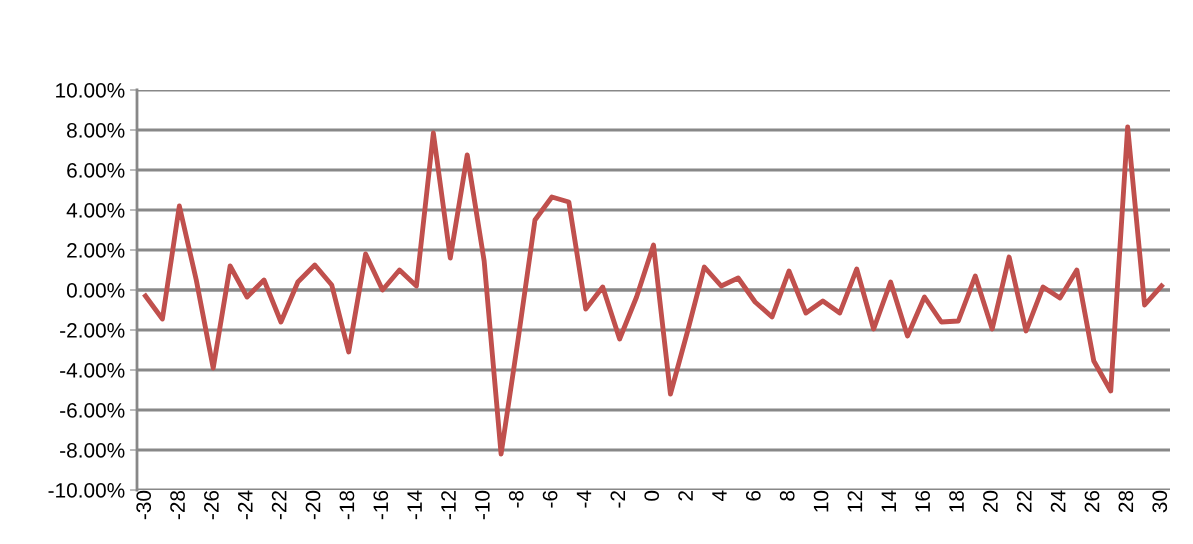  Describe the element at coordinates (96, 250) in the screenshot. I see `y-tick-label: 2.00%` at that location.